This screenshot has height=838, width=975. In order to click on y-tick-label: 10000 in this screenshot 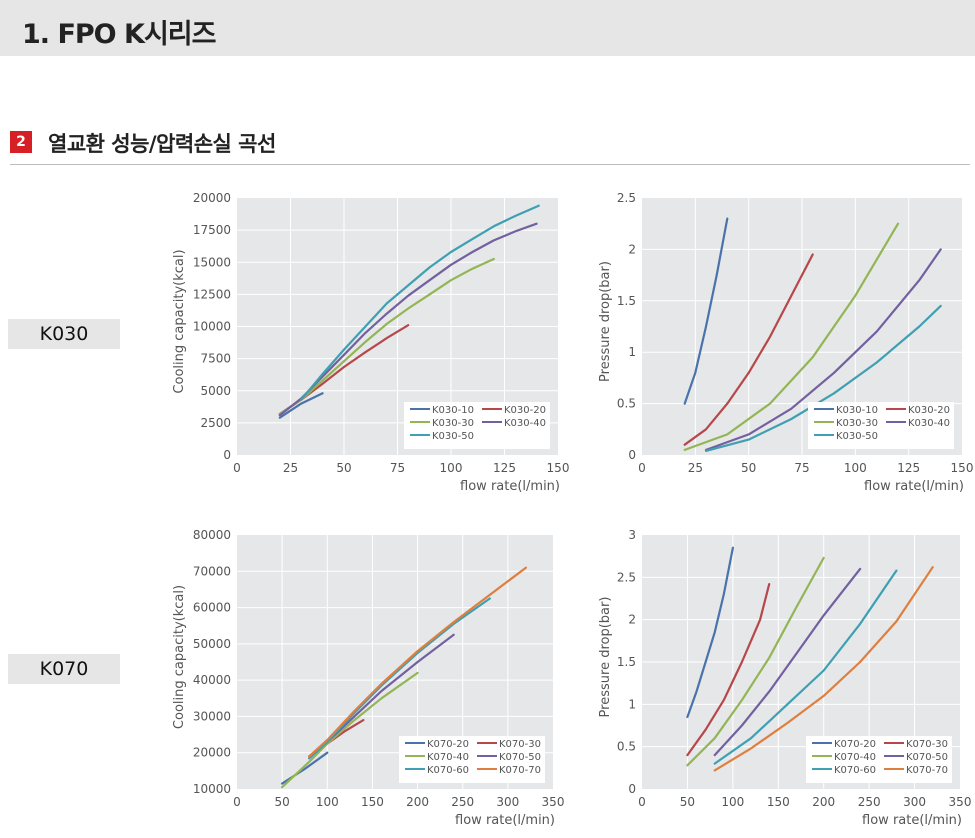, I will do `click(212, 789)`.